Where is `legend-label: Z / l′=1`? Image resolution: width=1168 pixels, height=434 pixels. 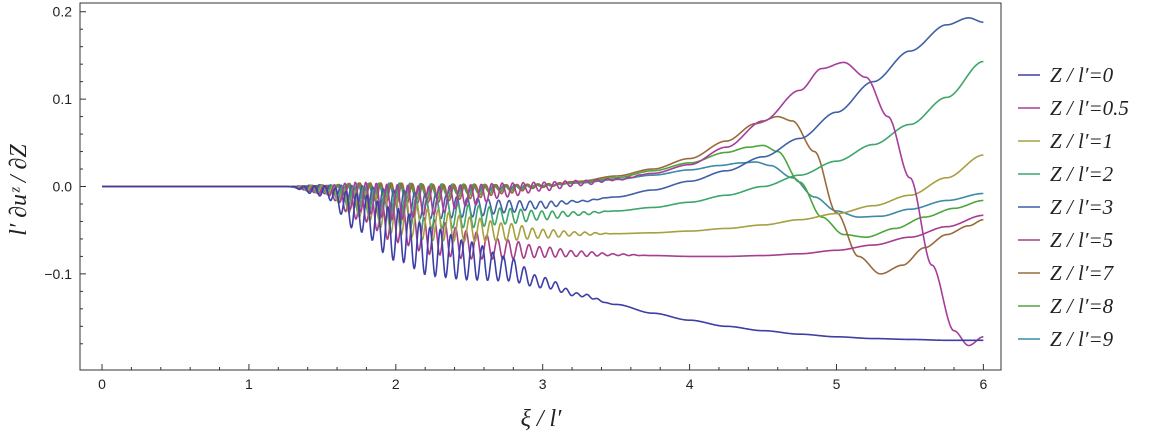
legend-label: Z / l′=1 is located at coordinates (1081, 141).